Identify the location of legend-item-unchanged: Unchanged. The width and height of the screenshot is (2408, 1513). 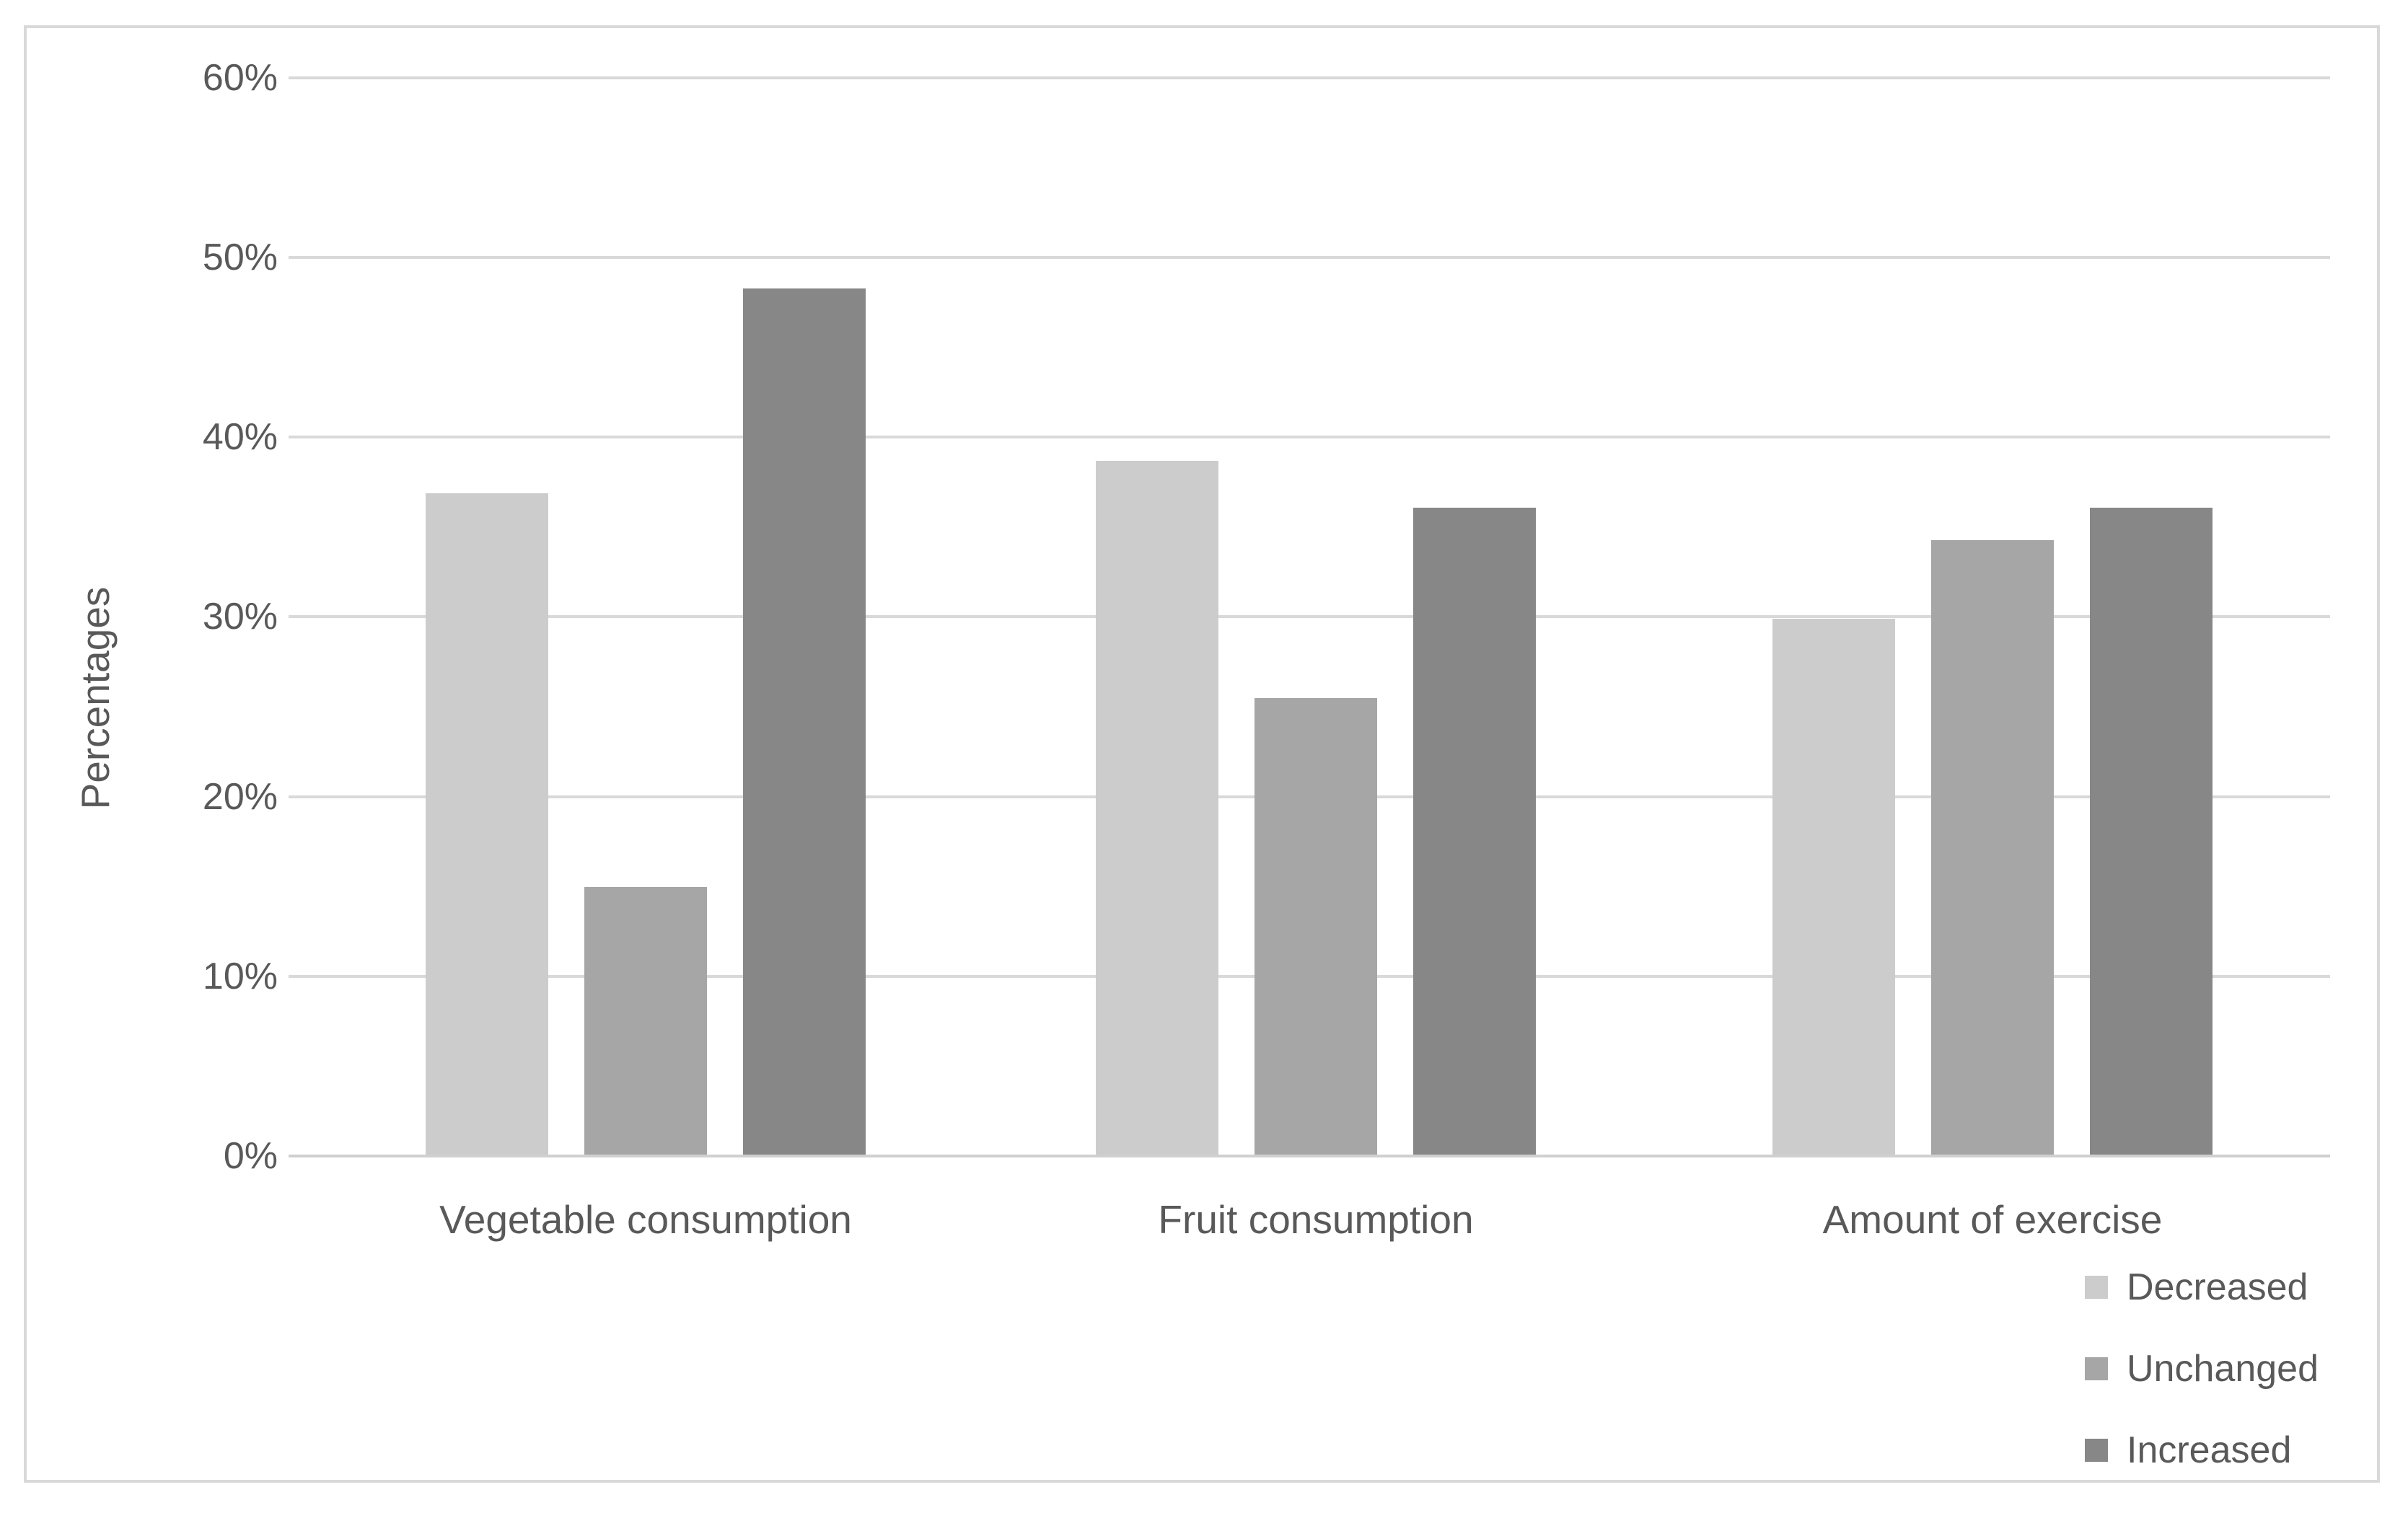
(2202, 1368).